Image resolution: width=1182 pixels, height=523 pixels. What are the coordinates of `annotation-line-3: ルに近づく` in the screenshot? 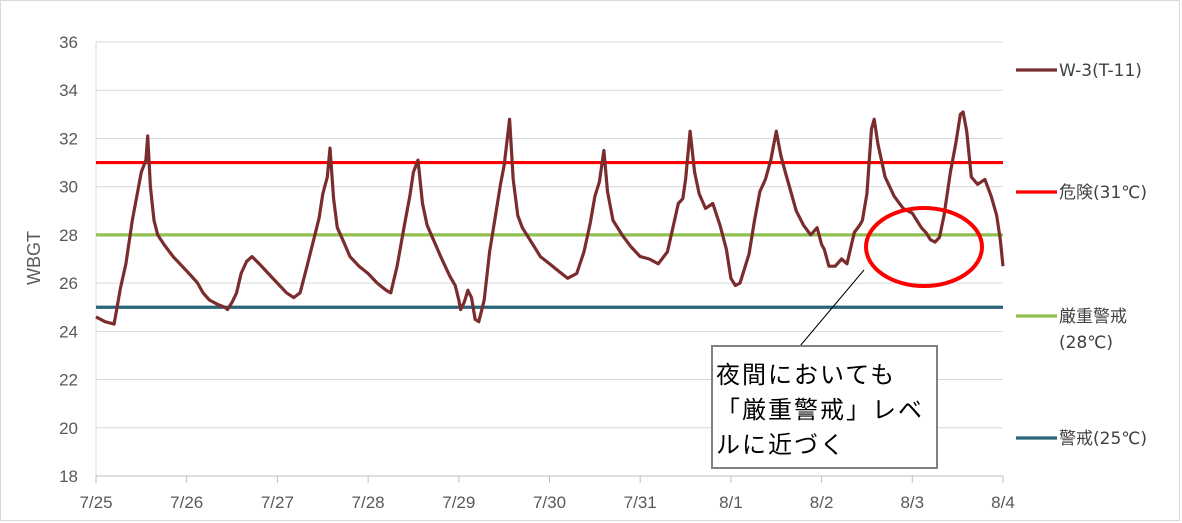 It's located at (781, 445).